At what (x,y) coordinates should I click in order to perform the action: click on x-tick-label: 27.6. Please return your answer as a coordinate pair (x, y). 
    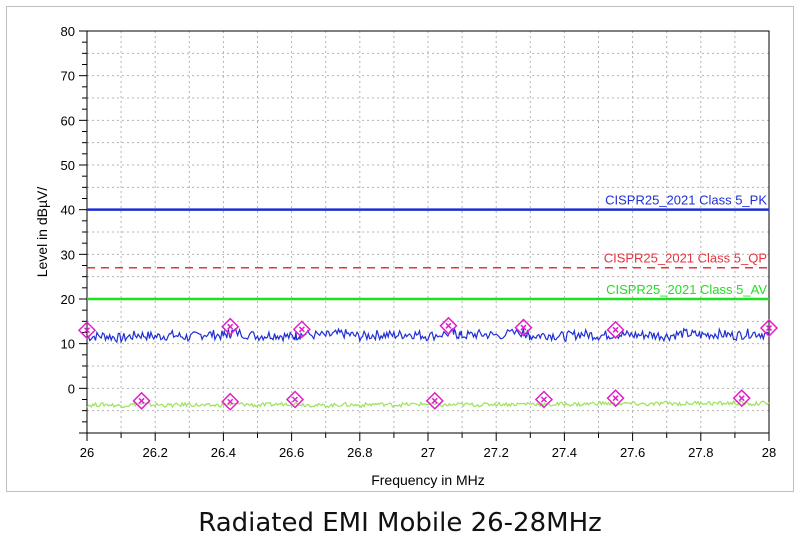
    Looking at the image, I should click on (632, 452).